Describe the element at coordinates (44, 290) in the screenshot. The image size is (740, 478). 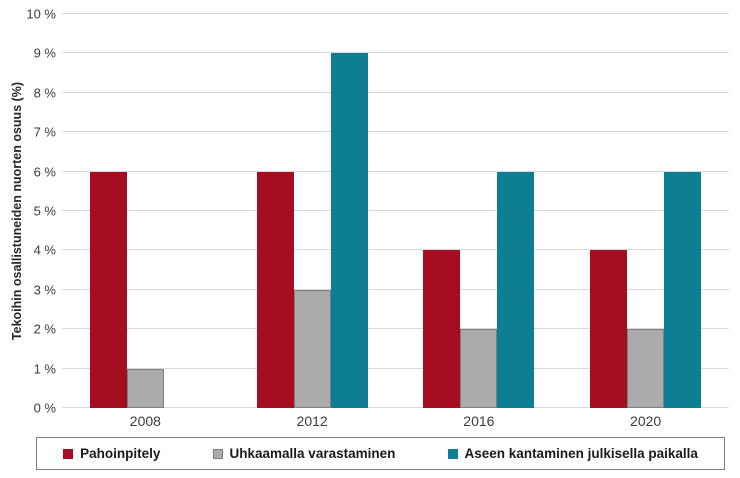
I see `y-tick-label: 3 %` at that location.